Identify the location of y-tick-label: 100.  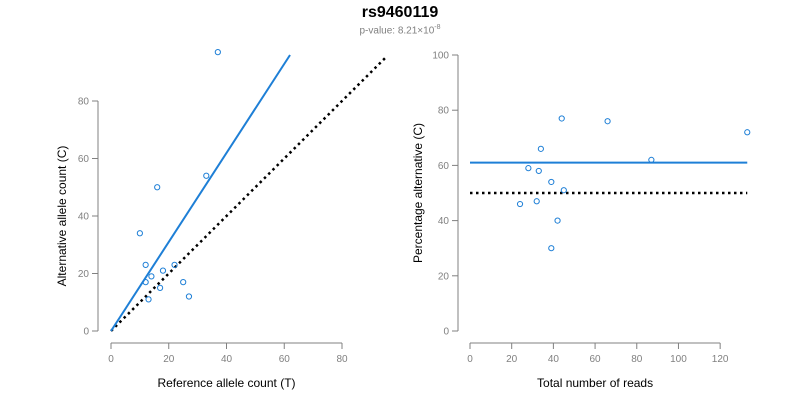
(440, 56).